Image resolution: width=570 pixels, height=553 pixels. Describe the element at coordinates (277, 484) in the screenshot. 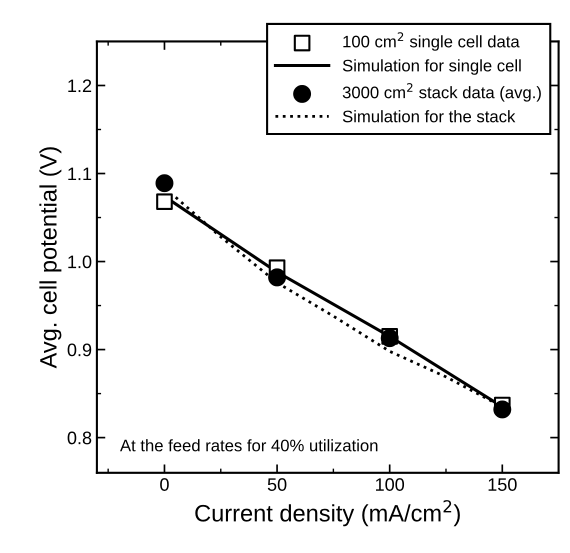

I see `x-tick-label: 50` at that location.